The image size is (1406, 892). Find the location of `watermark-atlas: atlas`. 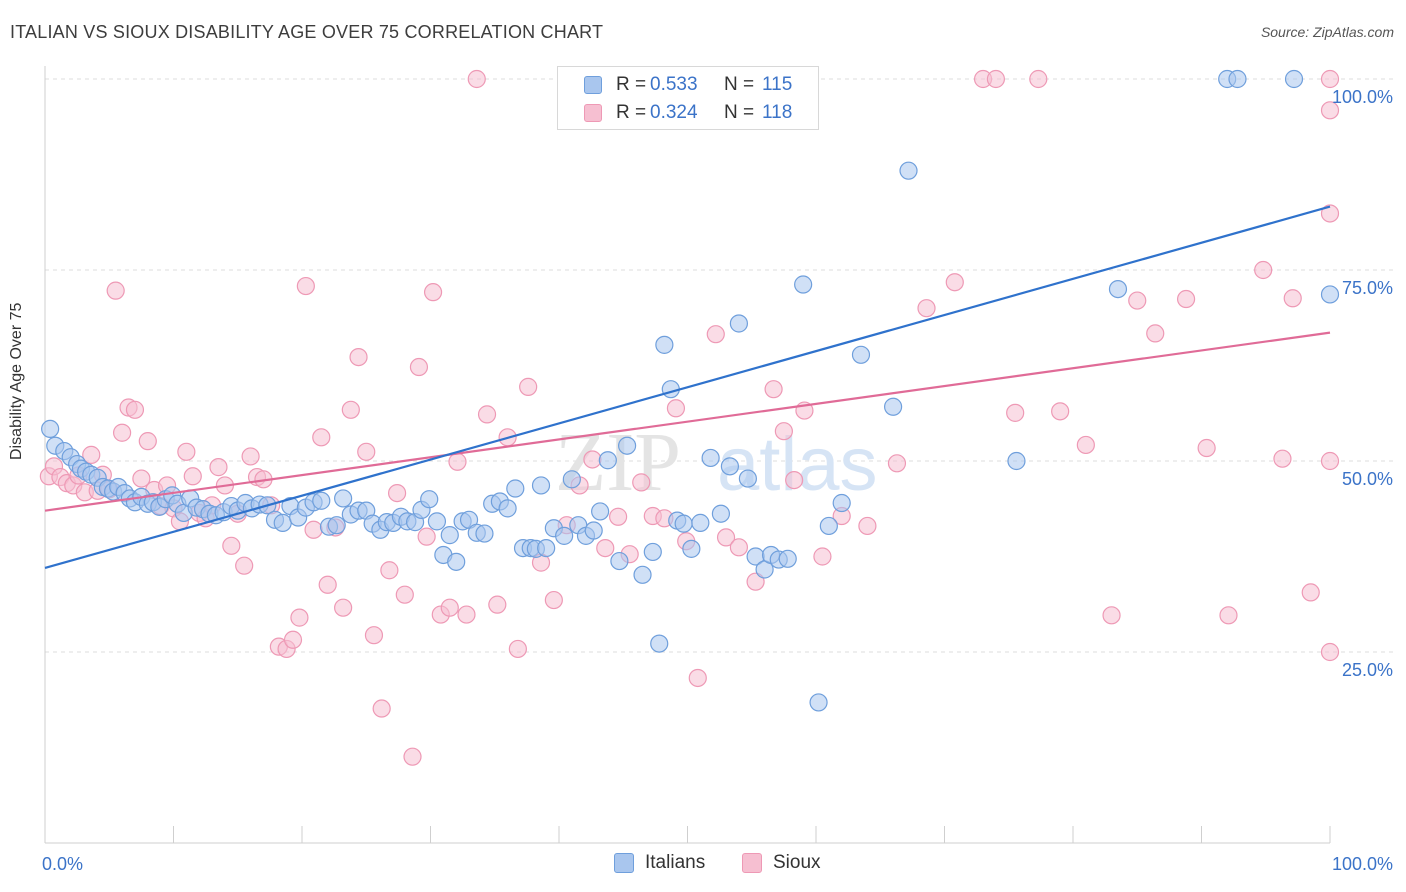

watermark-atlas: atlas is located at coordinates (797, 464).